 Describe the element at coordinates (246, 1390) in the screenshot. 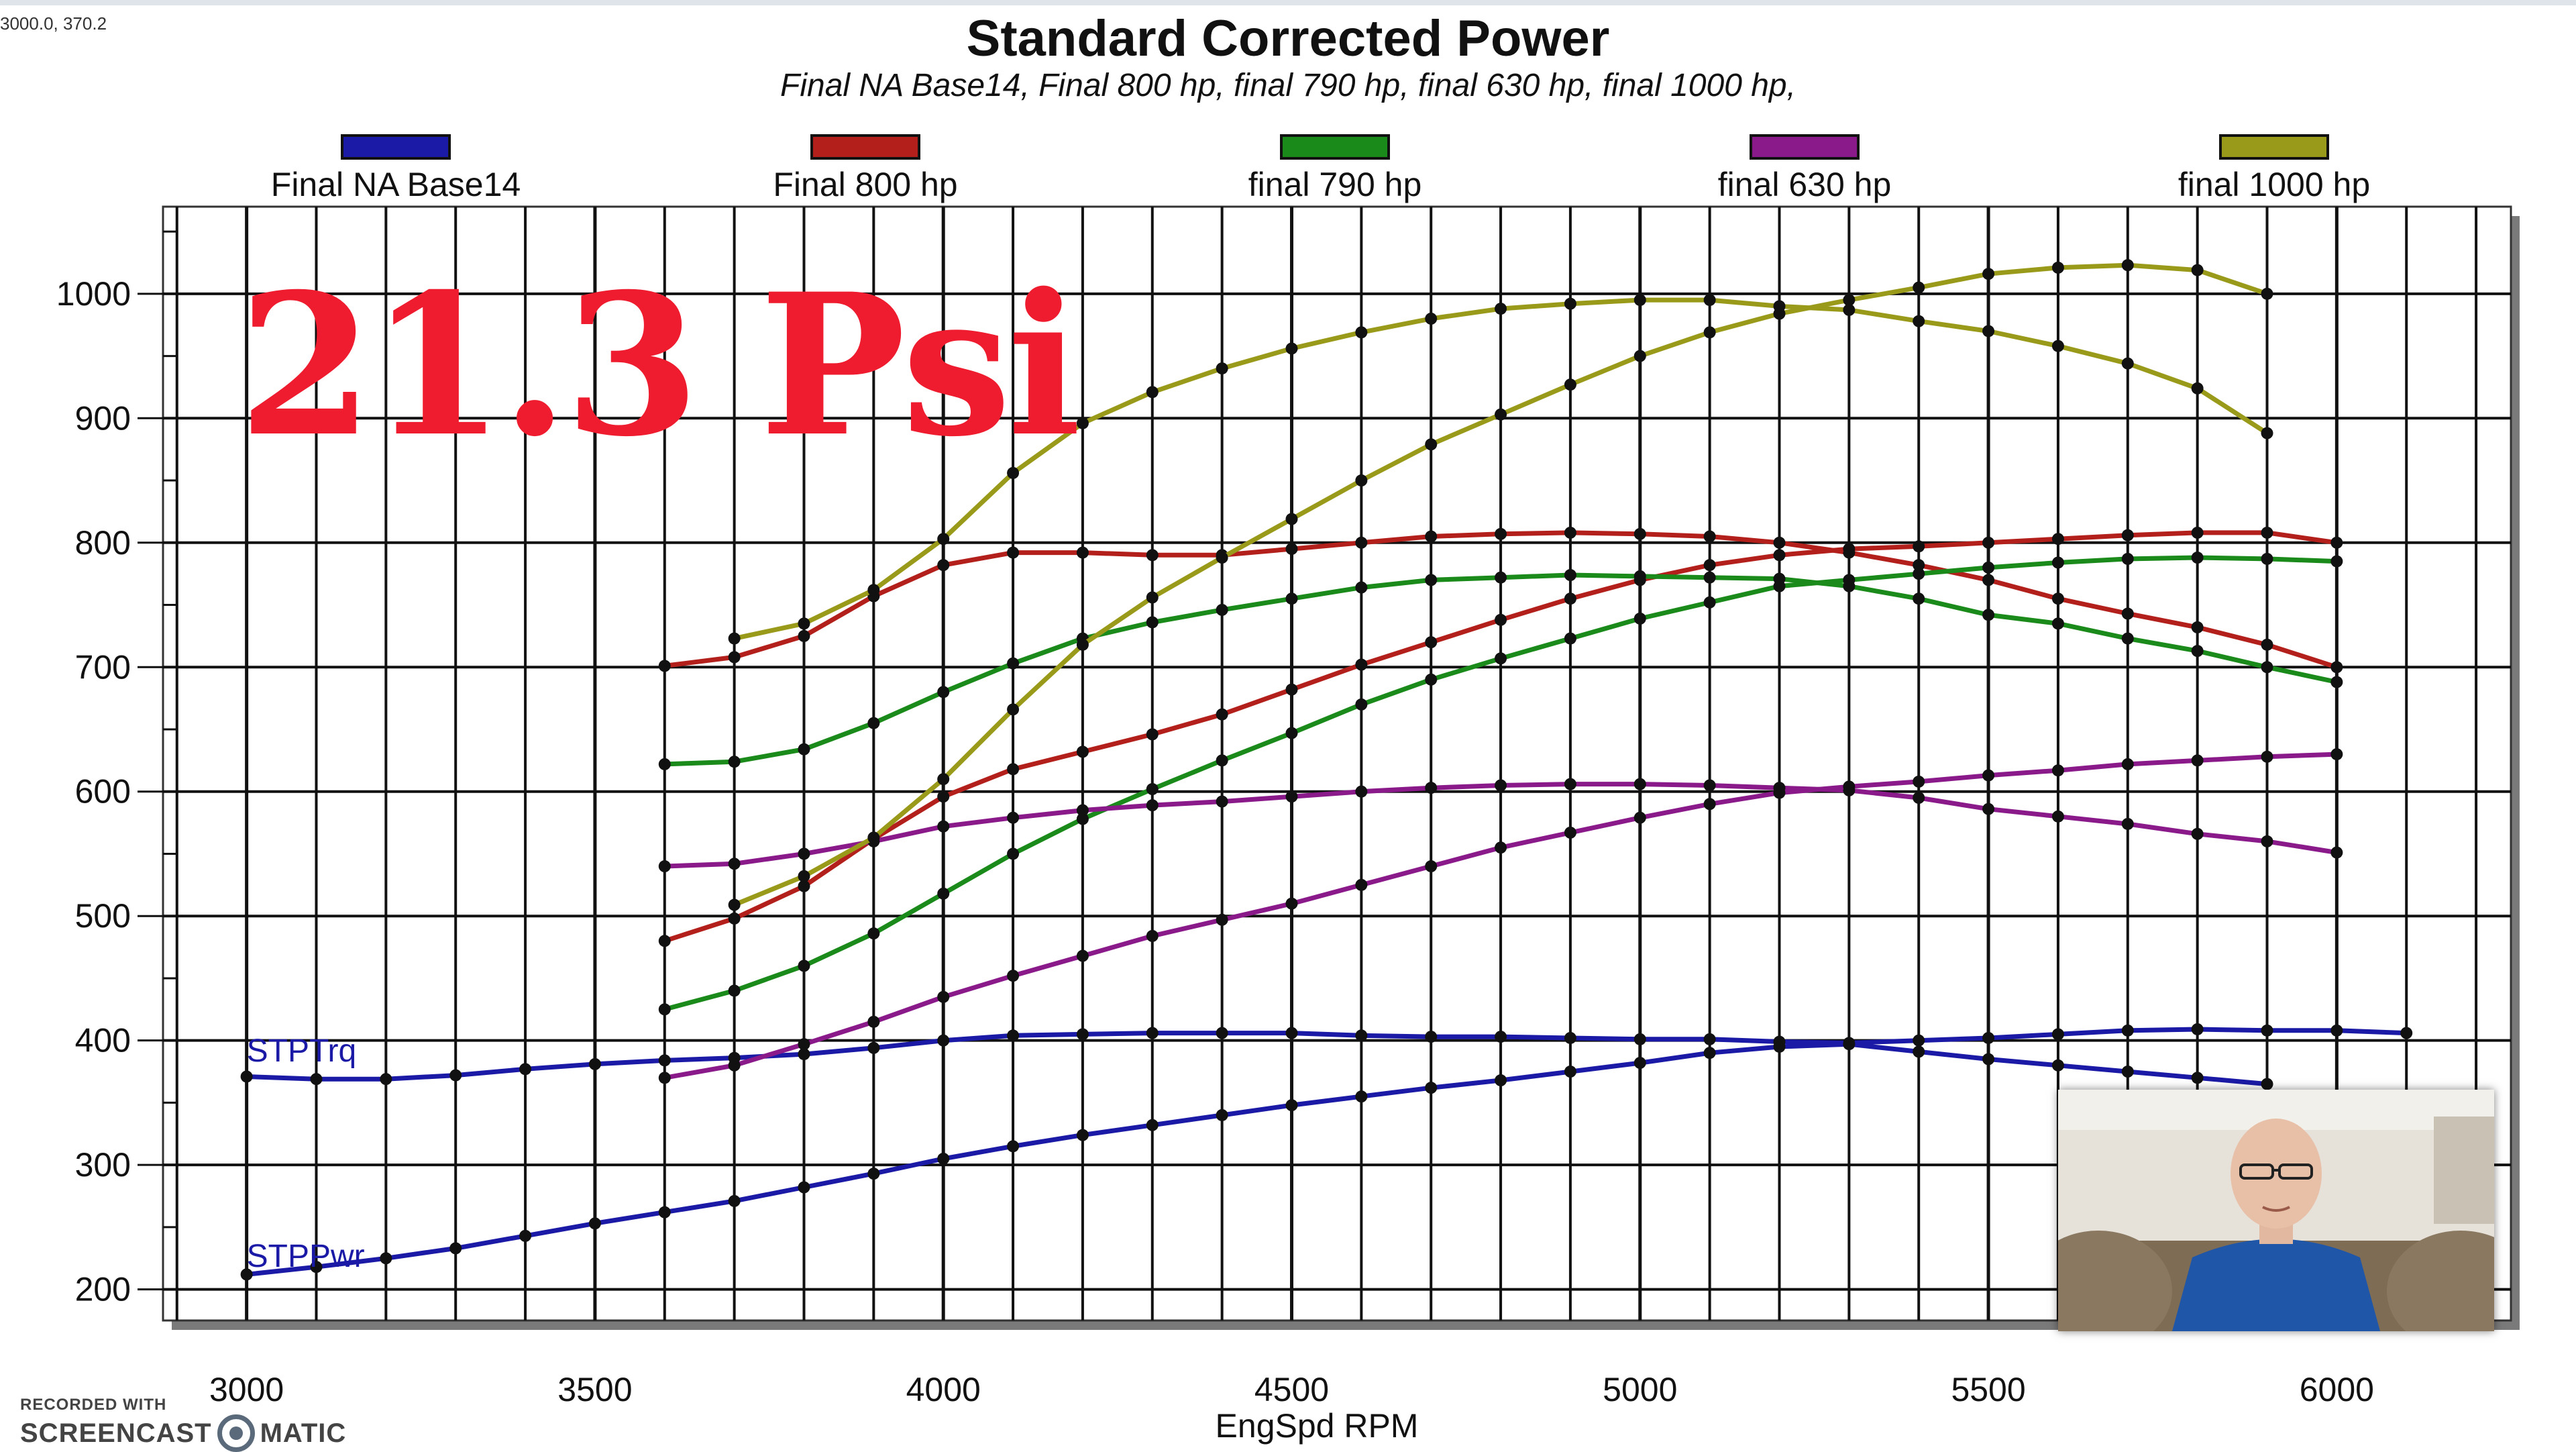

I see `x-tick-label: 3000` at that location.